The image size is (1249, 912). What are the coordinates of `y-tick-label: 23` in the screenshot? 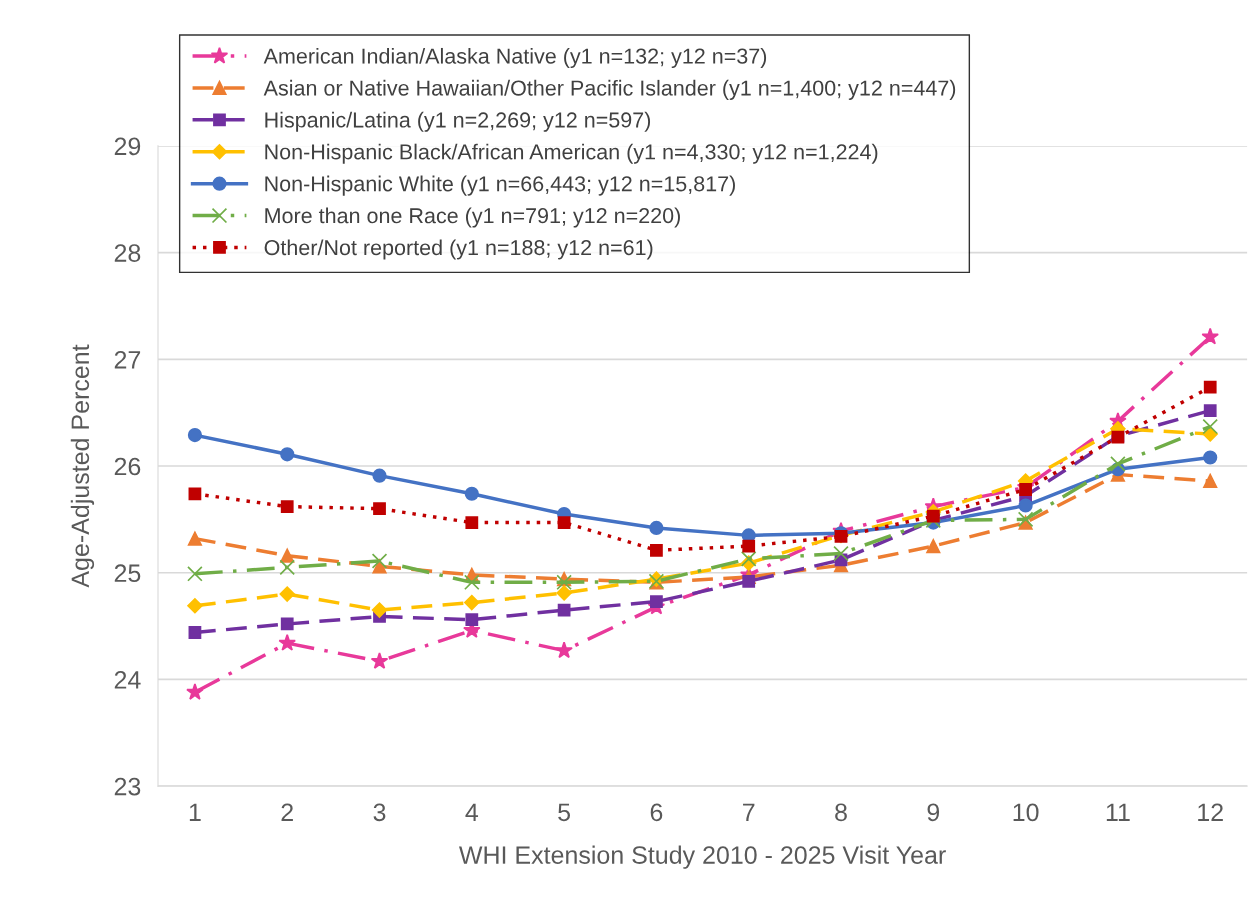 It's located at (127, 786).